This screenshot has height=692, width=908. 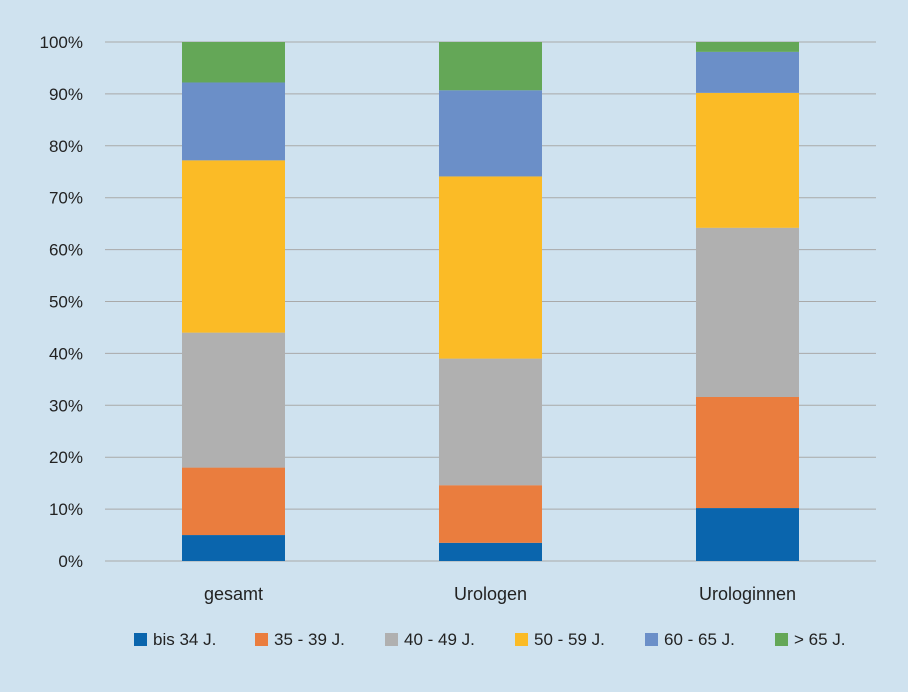 What do you see at coordinates (66, 457) in the screenshot?
I see `y-tick-label: 20%` at bounding box center [66, 457].